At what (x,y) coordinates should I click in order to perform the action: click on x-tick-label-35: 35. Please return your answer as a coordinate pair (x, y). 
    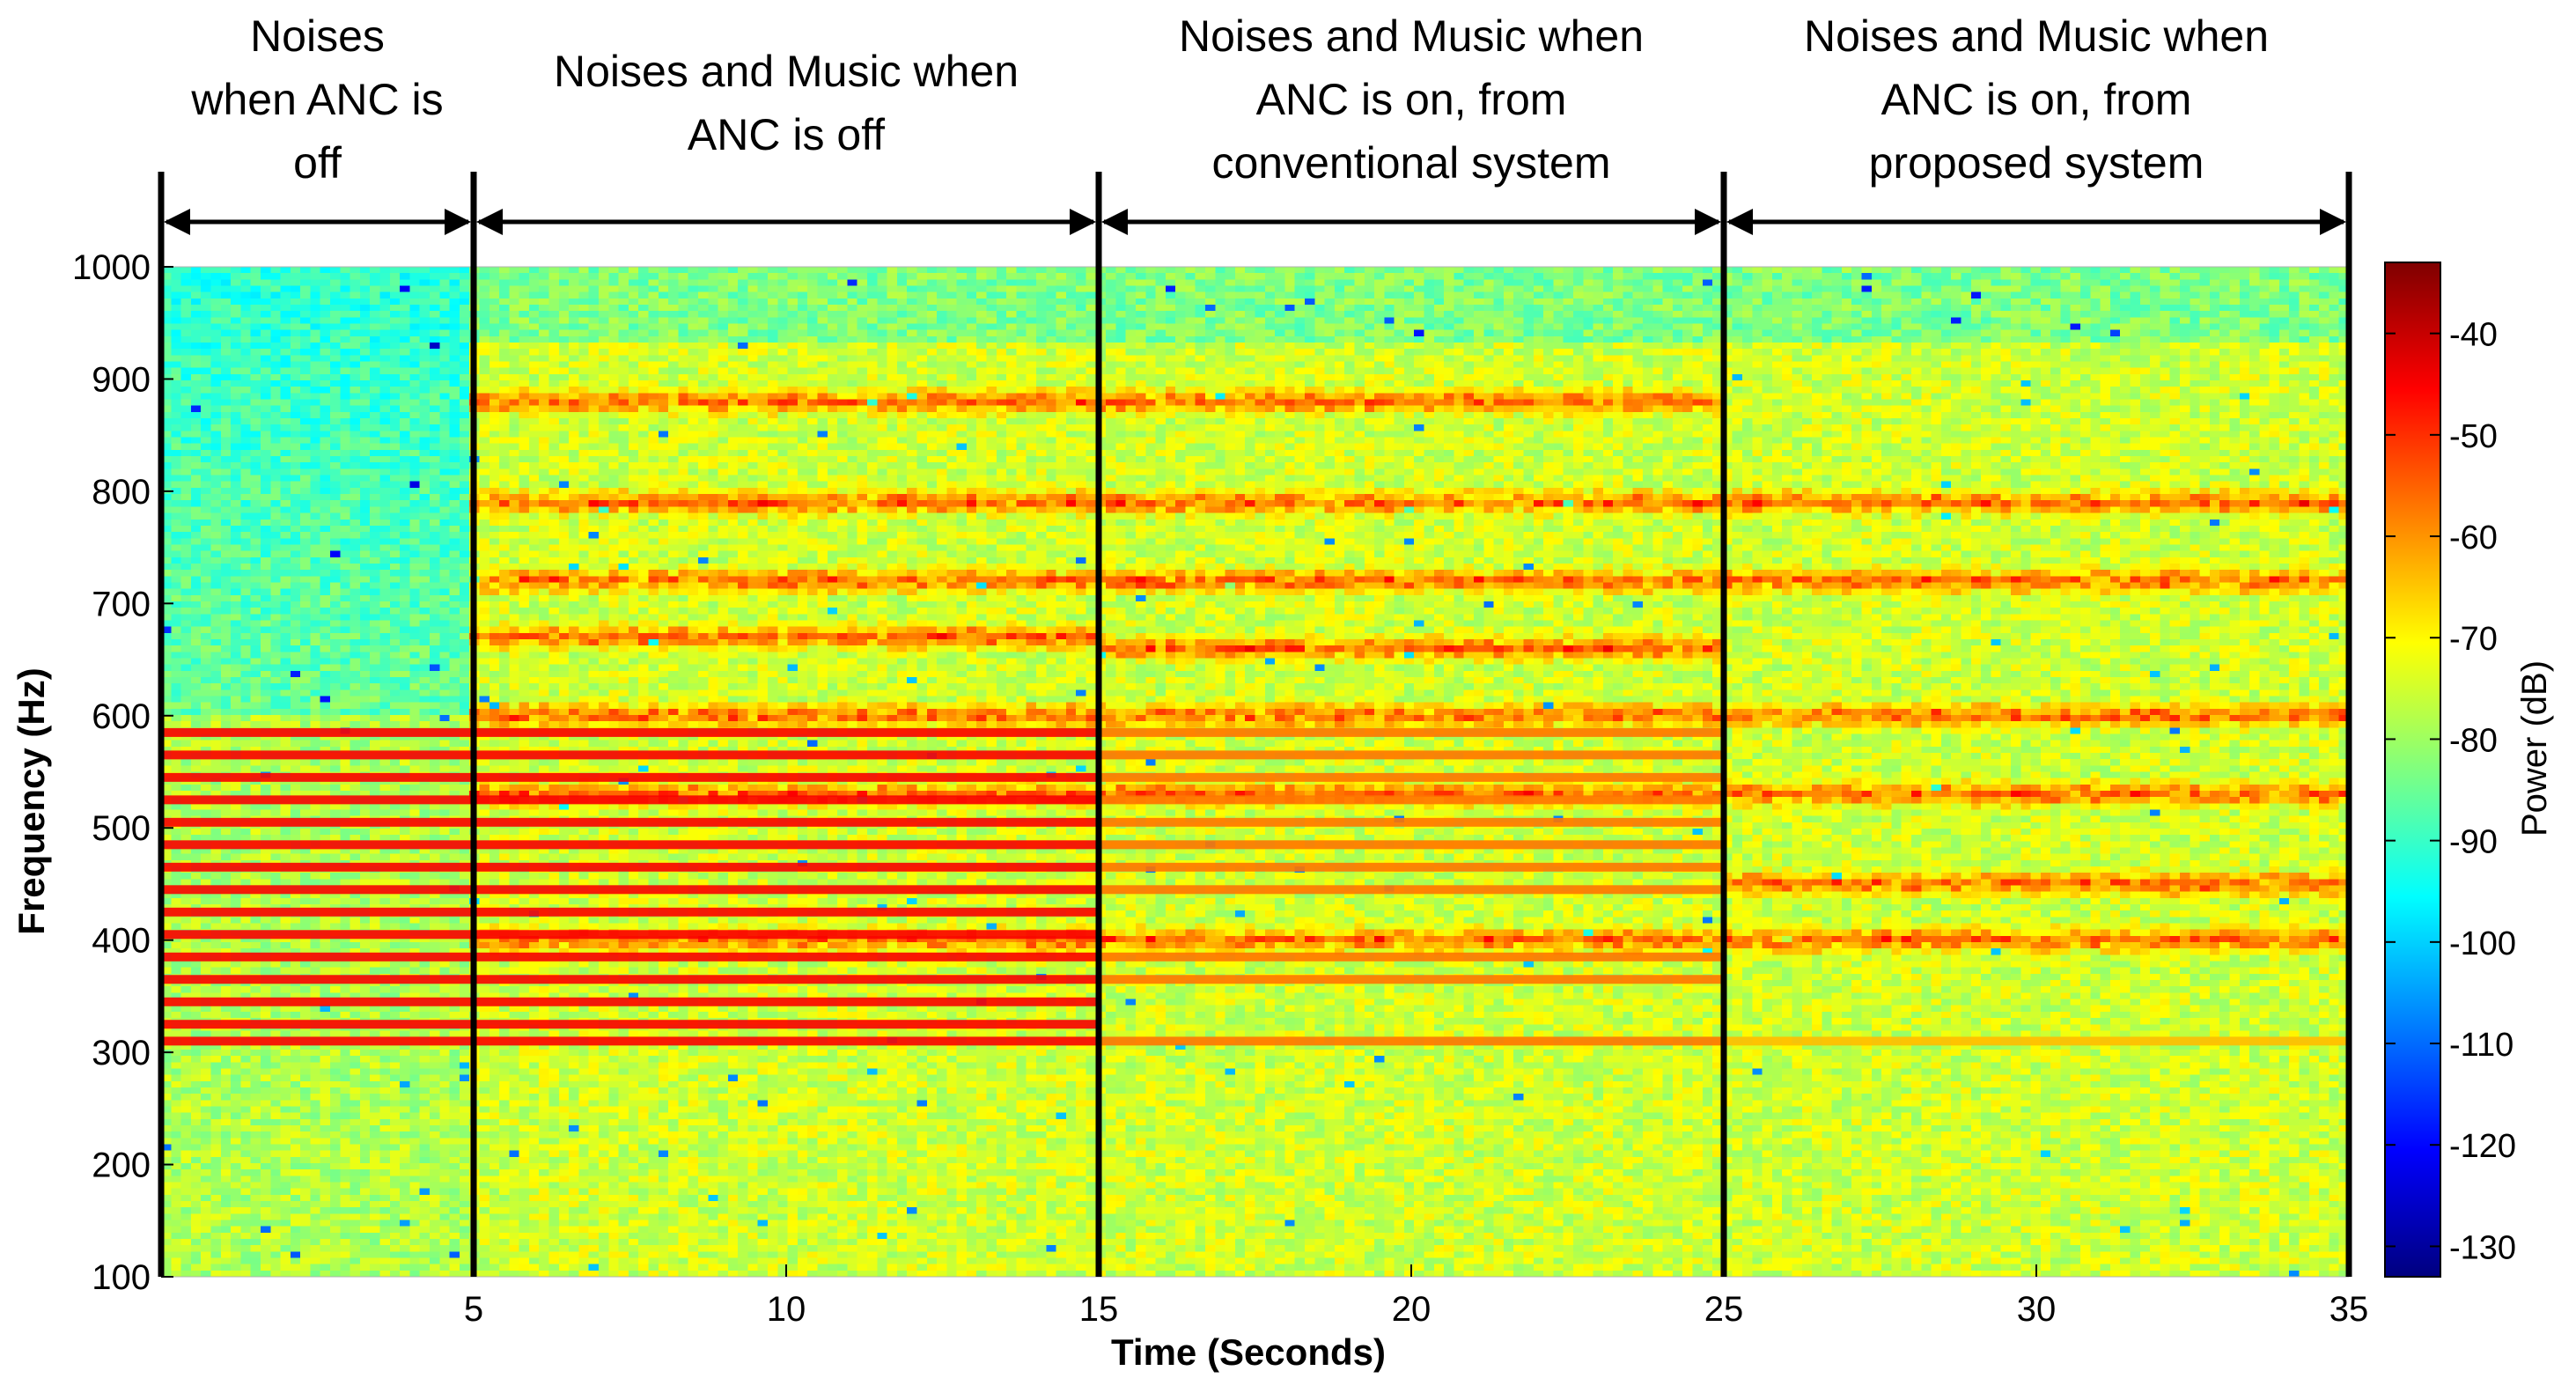
    Looking at the image, I should click on (2349, 1309).